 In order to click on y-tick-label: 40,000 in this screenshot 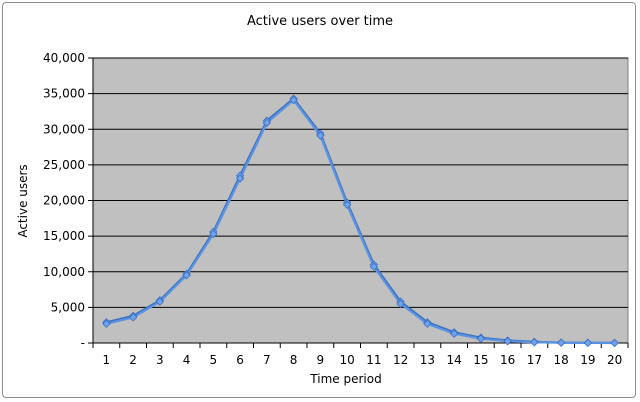, I will do `click(64, 58)`.